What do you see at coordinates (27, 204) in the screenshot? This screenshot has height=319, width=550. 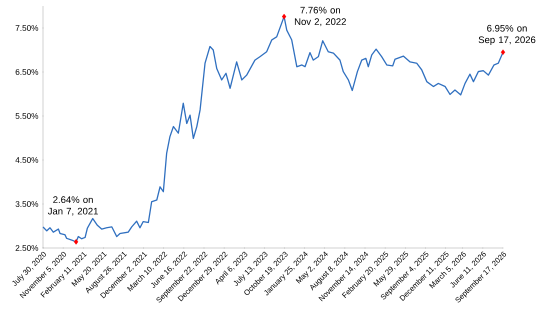 I see `y-tick-label: 3.50%` at bounding box center [27, 204].